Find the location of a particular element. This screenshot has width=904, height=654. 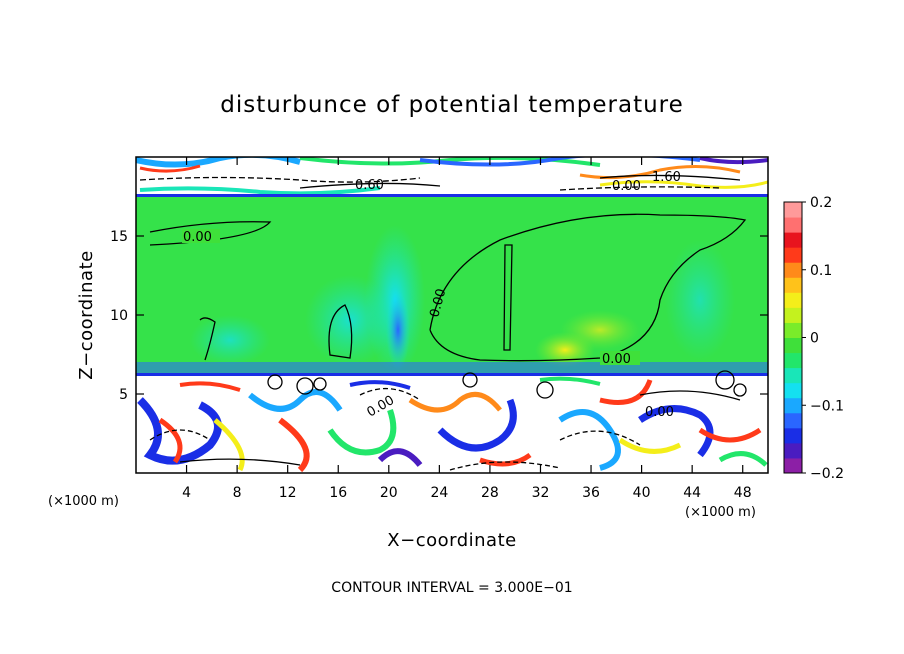

contour-label-8: 1.60 is located at coordinates (666, 177).